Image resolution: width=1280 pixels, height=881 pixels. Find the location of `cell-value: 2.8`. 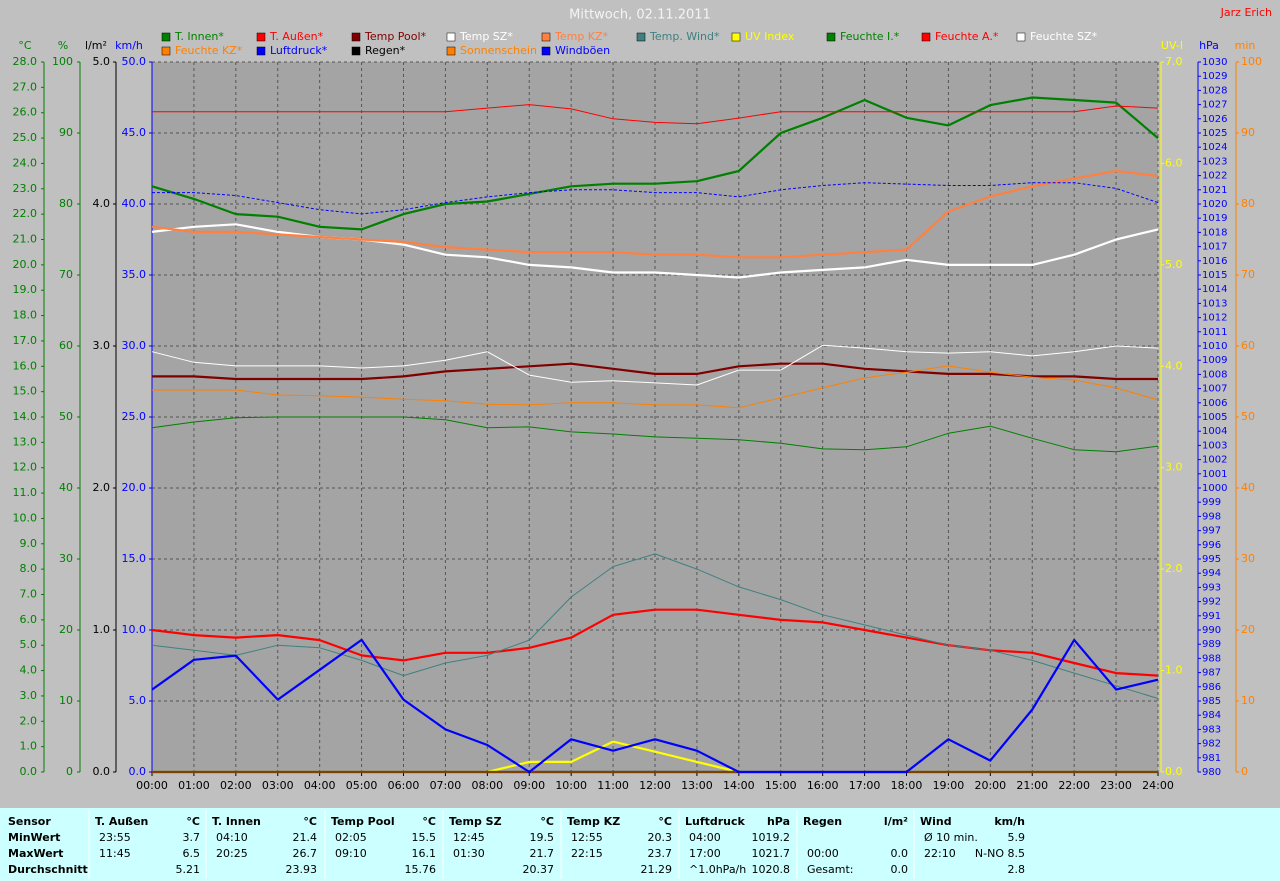

cell-value: 2.8 is located at coordinates (1017, 869).